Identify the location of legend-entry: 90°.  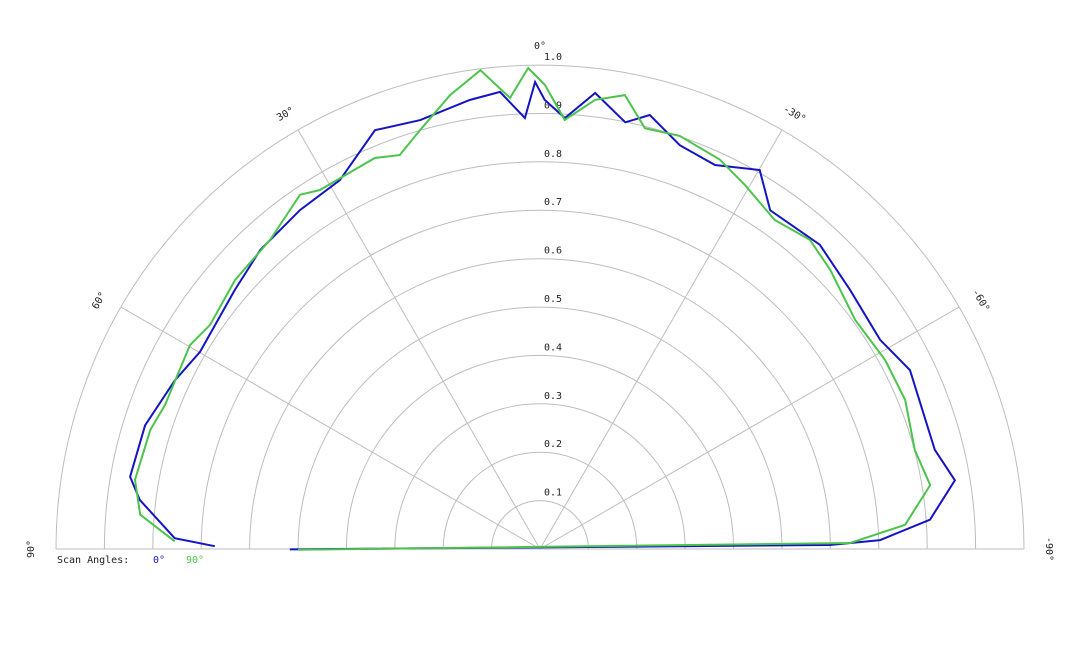
(195, 560).